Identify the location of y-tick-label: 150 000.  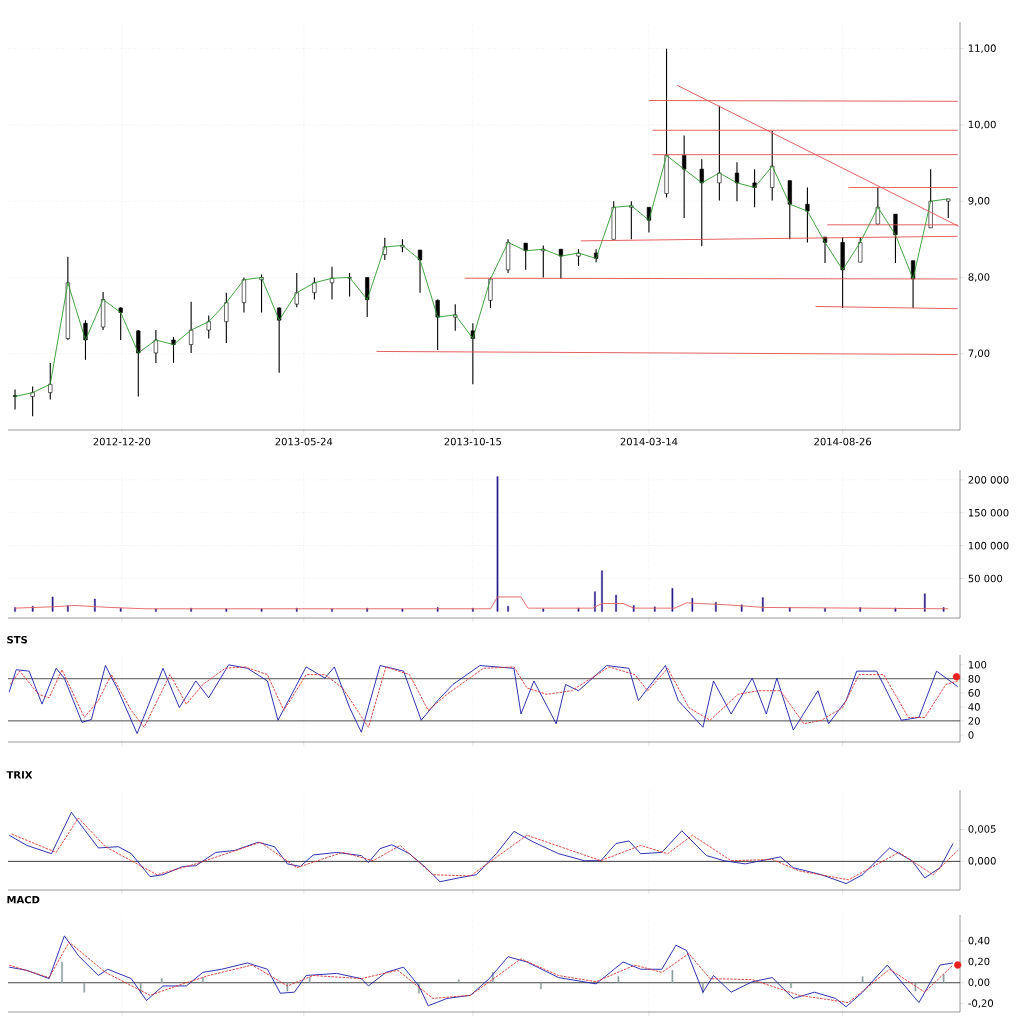
(988, 512).